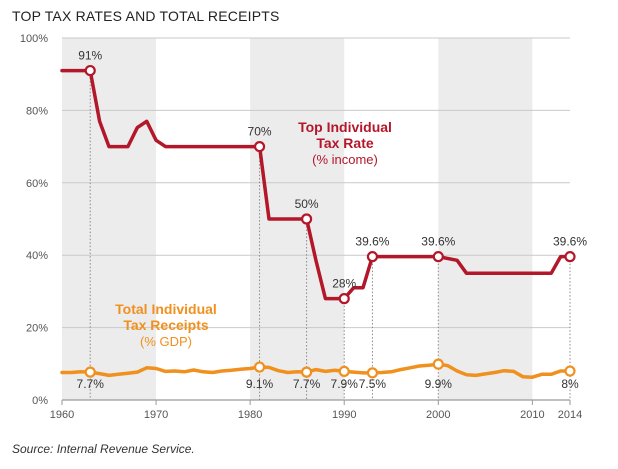 This screenshot has height=469, width=618. I want to click on x-tick-label: 2000, so click(438, 415).